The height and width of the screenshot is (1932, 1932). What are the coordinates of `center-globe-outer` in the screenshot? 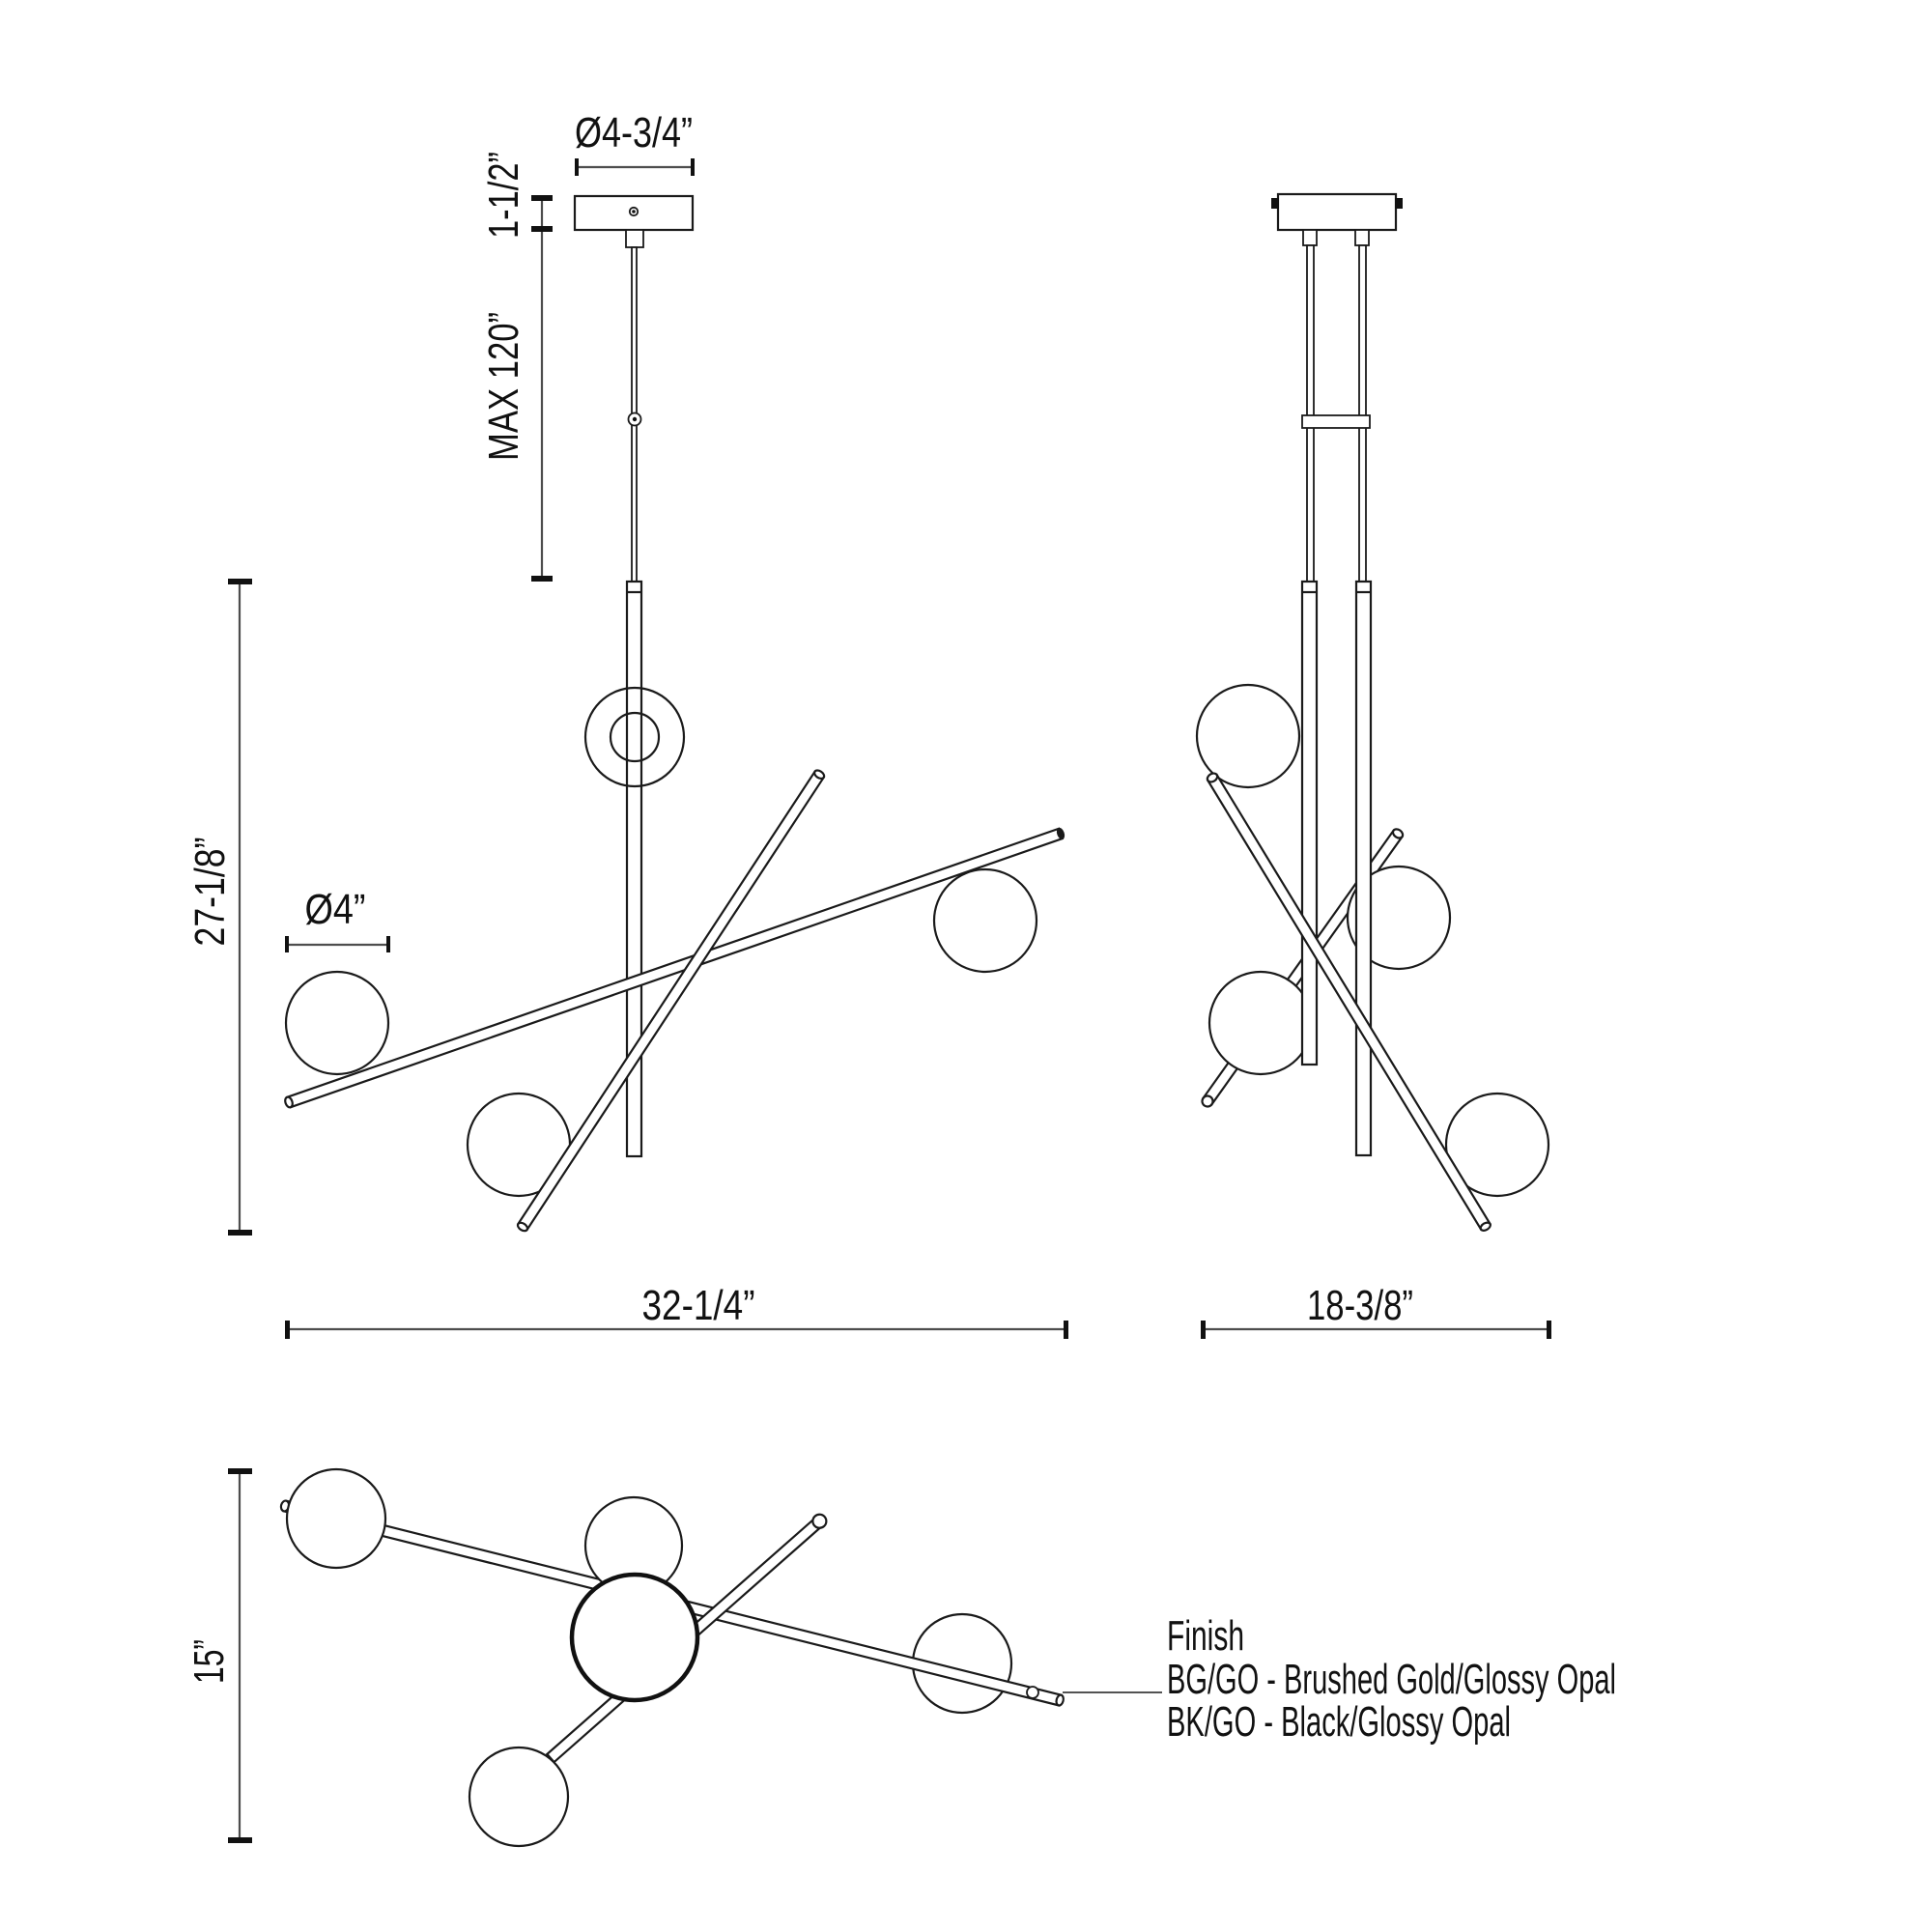 It's located at (634, 737).